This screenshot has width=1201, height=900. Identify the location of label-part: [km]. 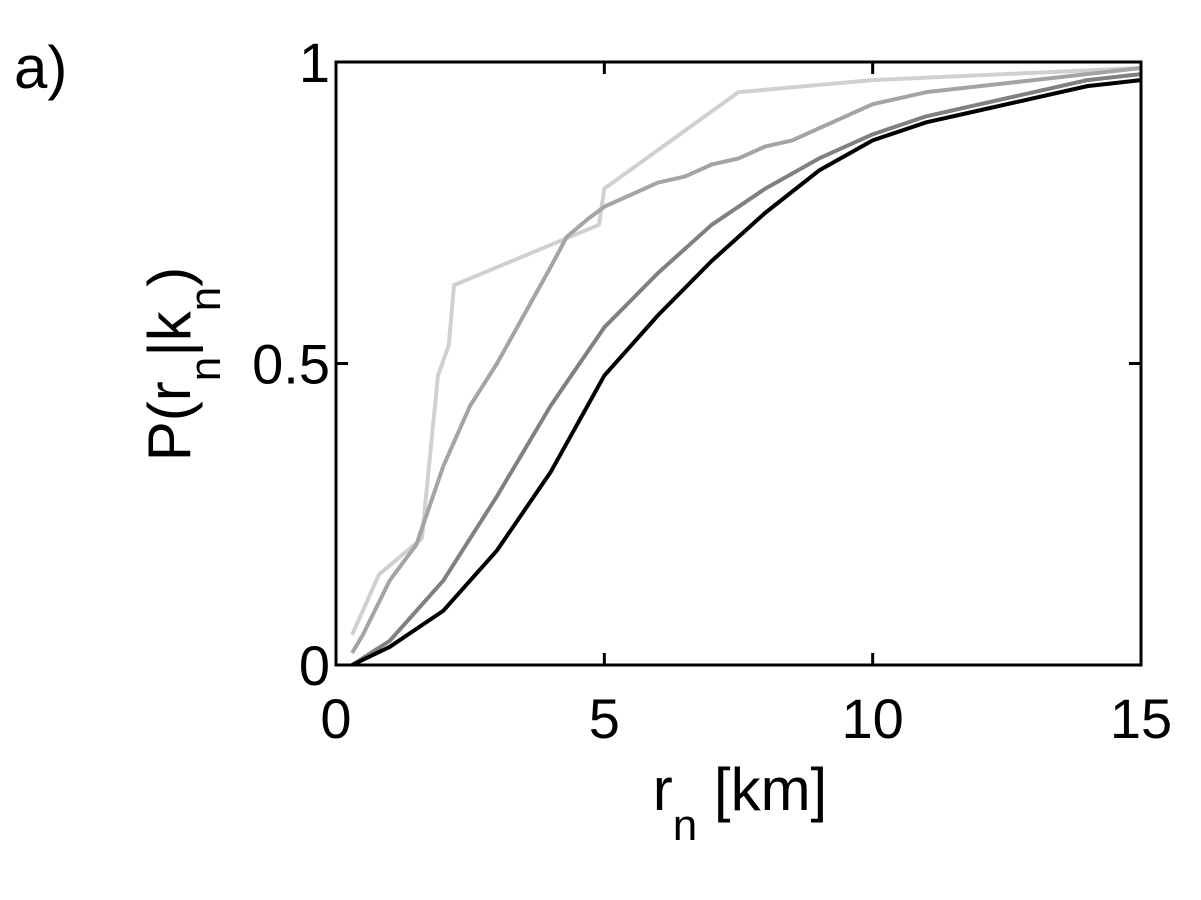
(762, 789).